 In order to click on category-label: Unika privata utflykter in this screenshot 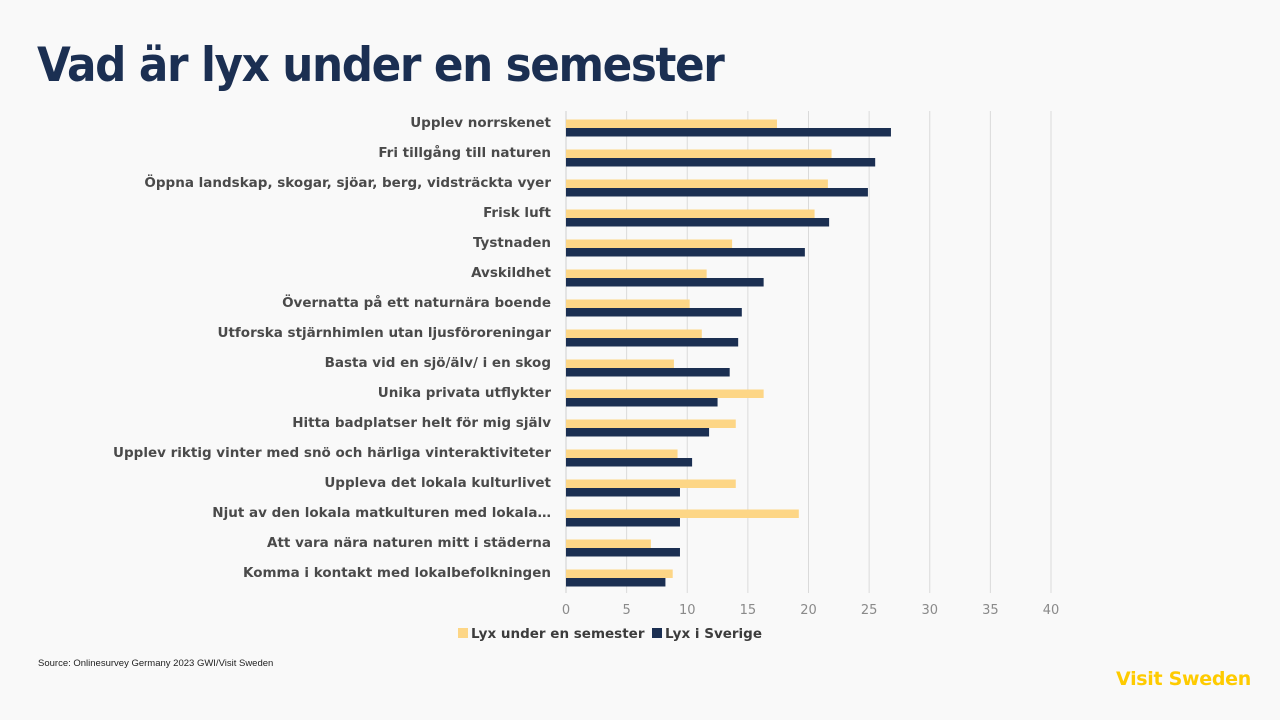, I will do `click(465, 393)`.